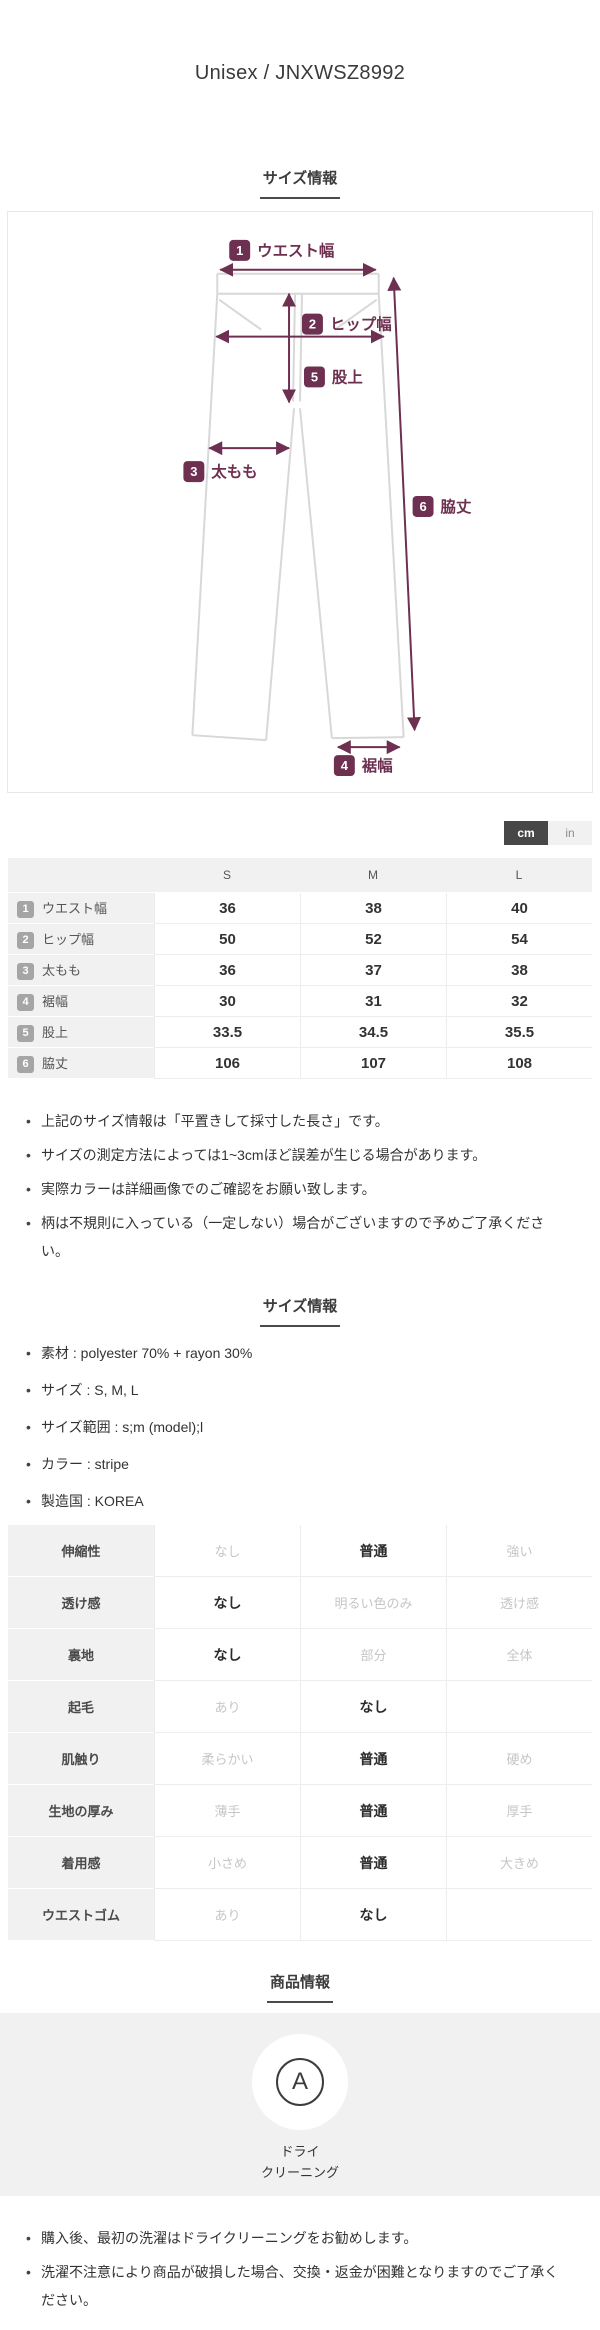  What do you see at coordinates (519, 1063) in the screenshot?
I see `cell-value: 108` at bounding box center [519, 1063].